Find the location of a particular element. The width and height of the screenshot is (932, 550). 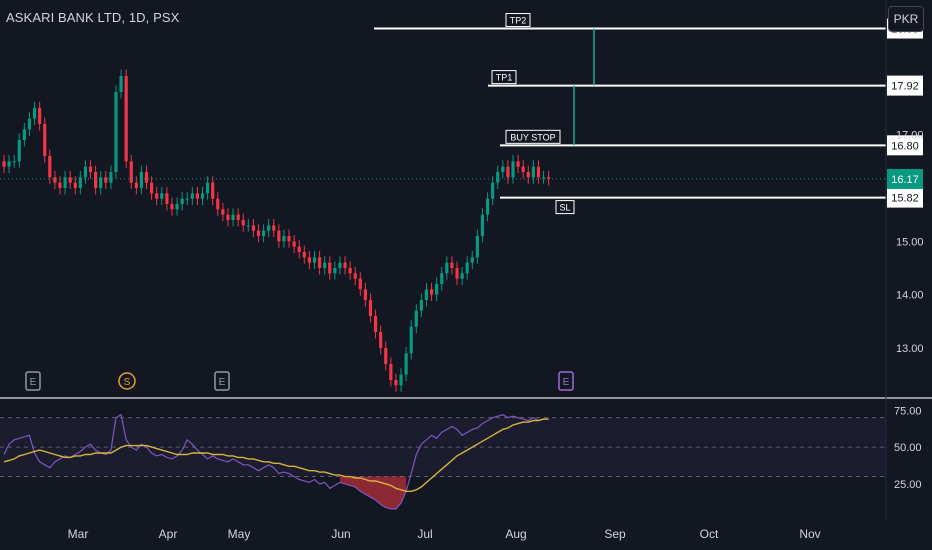

current-price-box is located at coordinates (905, 178).